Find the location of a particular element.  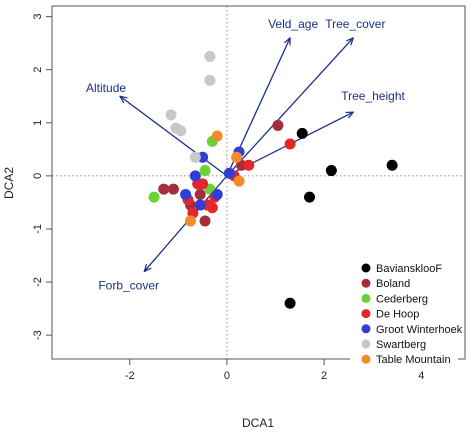

y-axis-title: DCA2 is located at coordinates (9, 183).